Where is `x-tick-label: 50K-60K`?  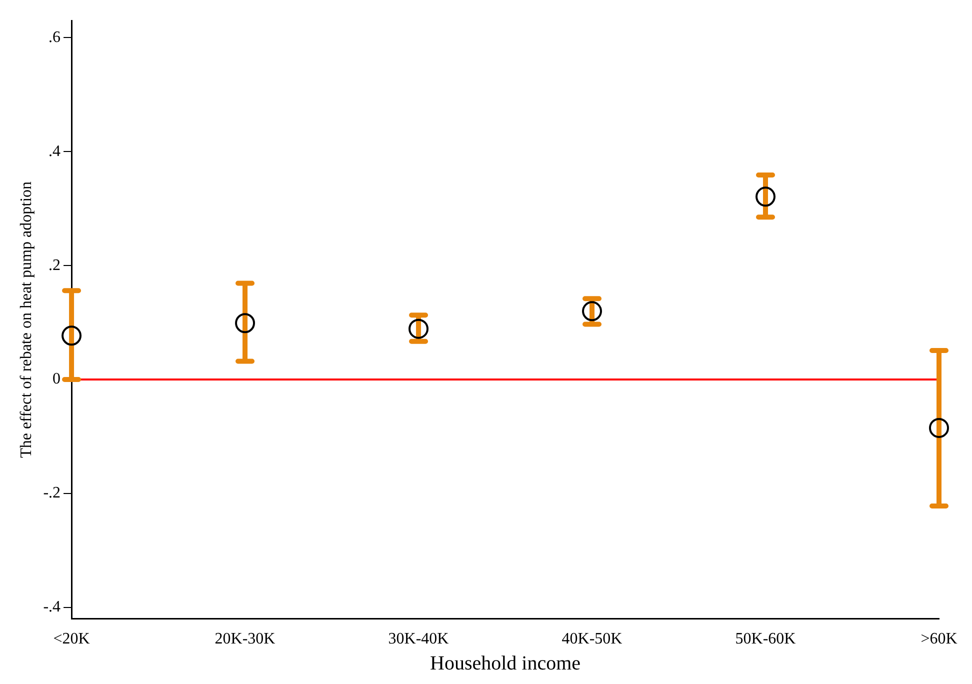 x-tick-label: 50K-60K is located at coordinates (765, 639).